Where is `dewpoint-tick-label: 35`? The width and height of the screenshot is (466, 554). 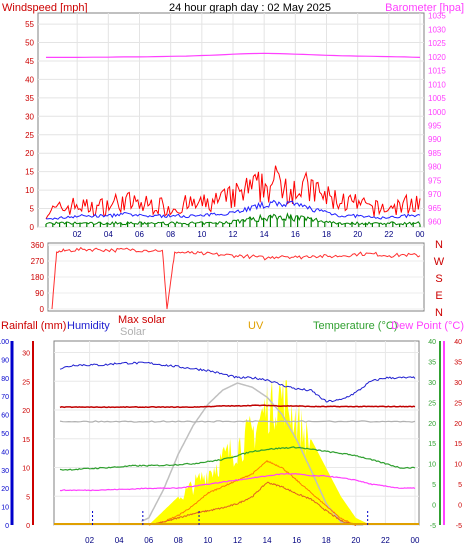
dewpoint-tick-label: 35 is located at coordinates (458, 362).